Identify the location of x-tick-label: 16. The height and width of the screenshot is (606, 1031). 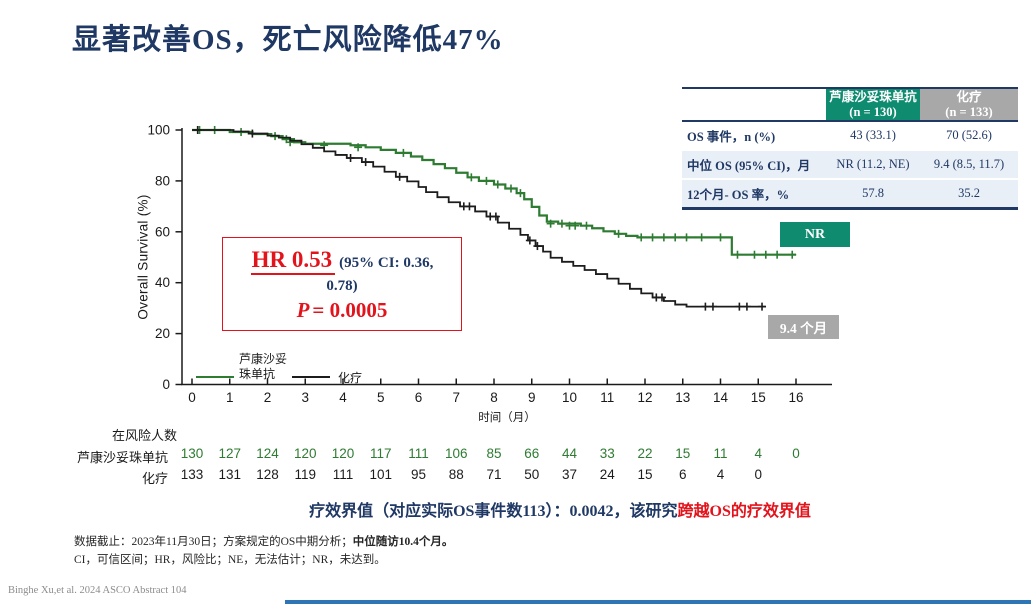
(795, 397).